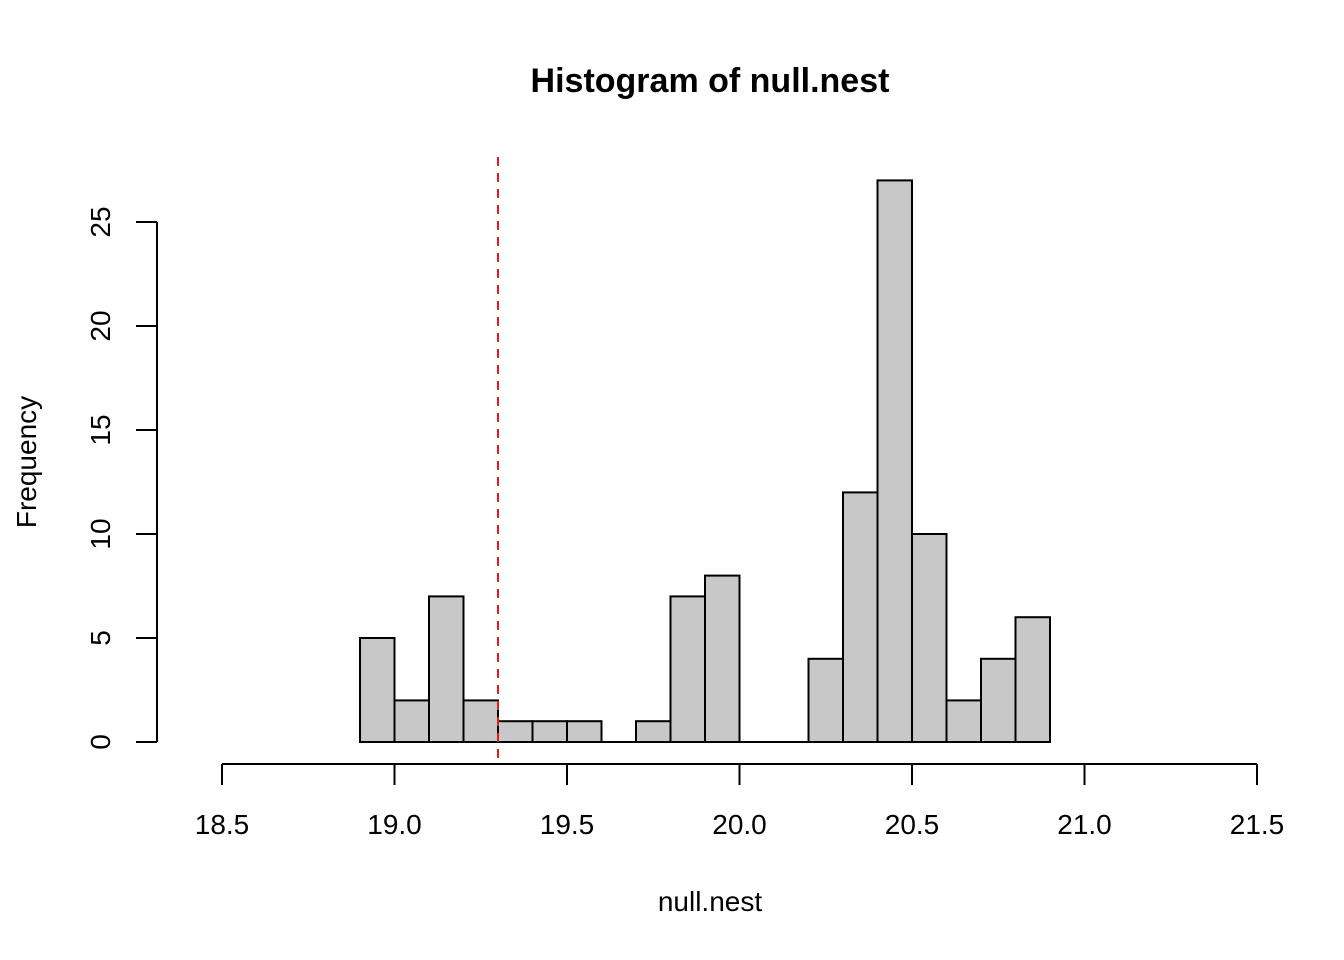 The height and width of the screenshot is (960, 1344). Describe the element at coordinates (100, 742) in the screenshot. I see `y-tick-label: 0` at that location.